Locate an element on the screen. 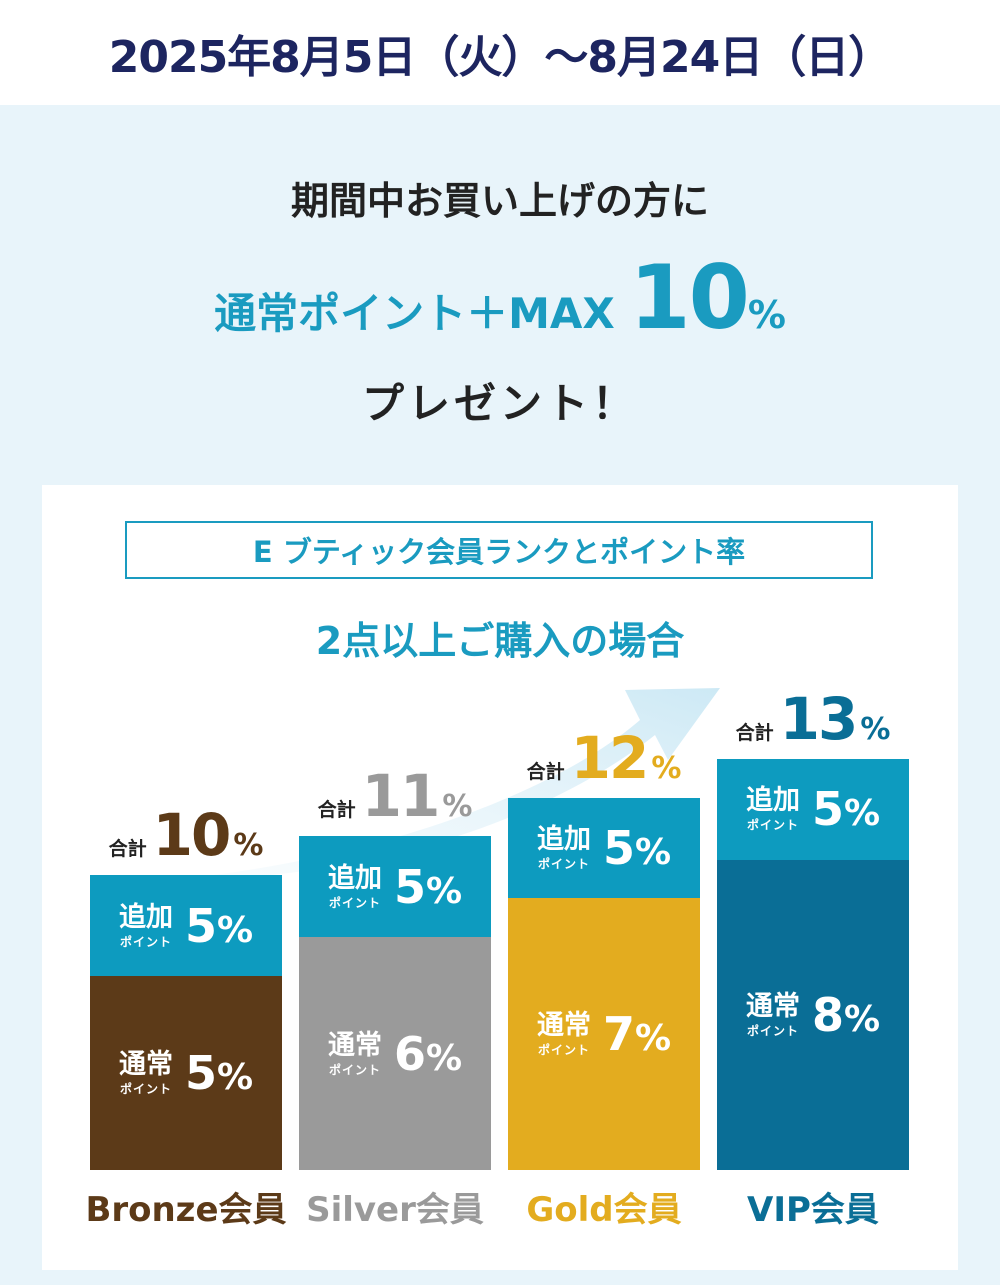 The width and height of the screenshot is (1000, 1285). promo-offer-lead: 通常ポイント＋MAX is located at coordinates (422, 313).